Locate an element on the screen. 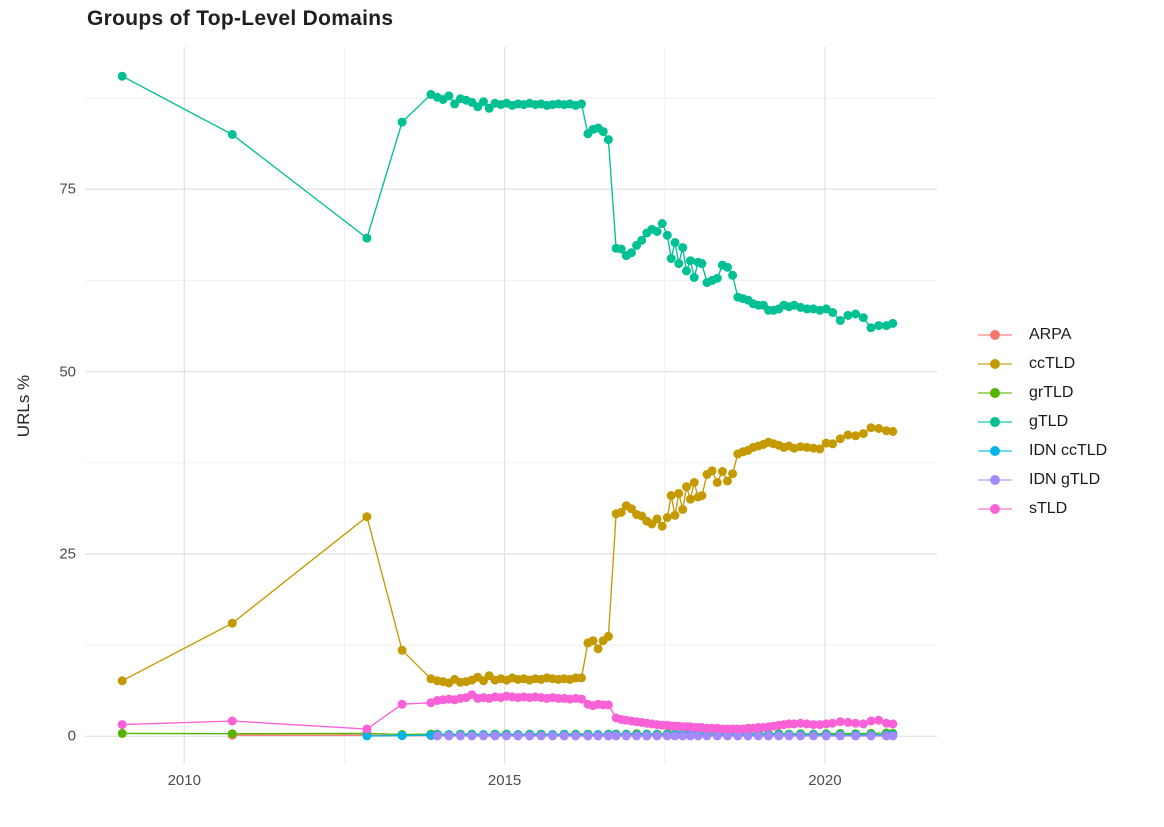  legend-label-idn-cctld: IDN ccTLD is located at coordinates (1068, 450).